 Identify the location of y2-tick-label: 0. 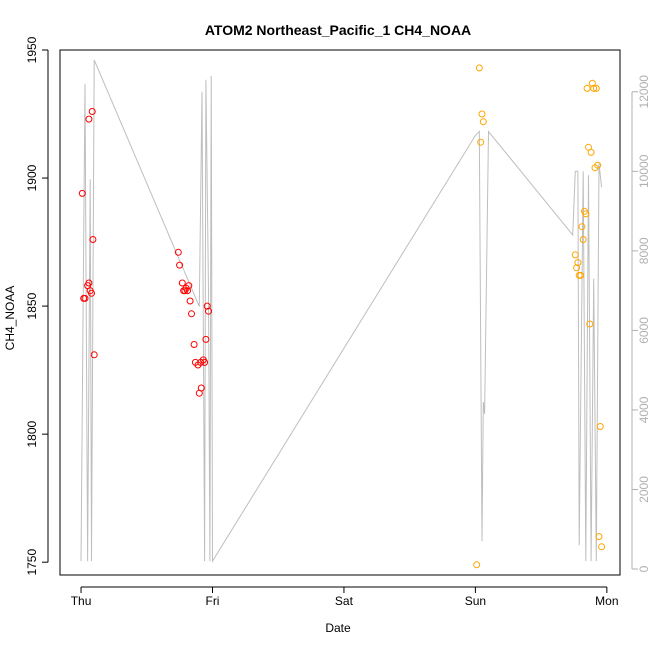
(643, 568).